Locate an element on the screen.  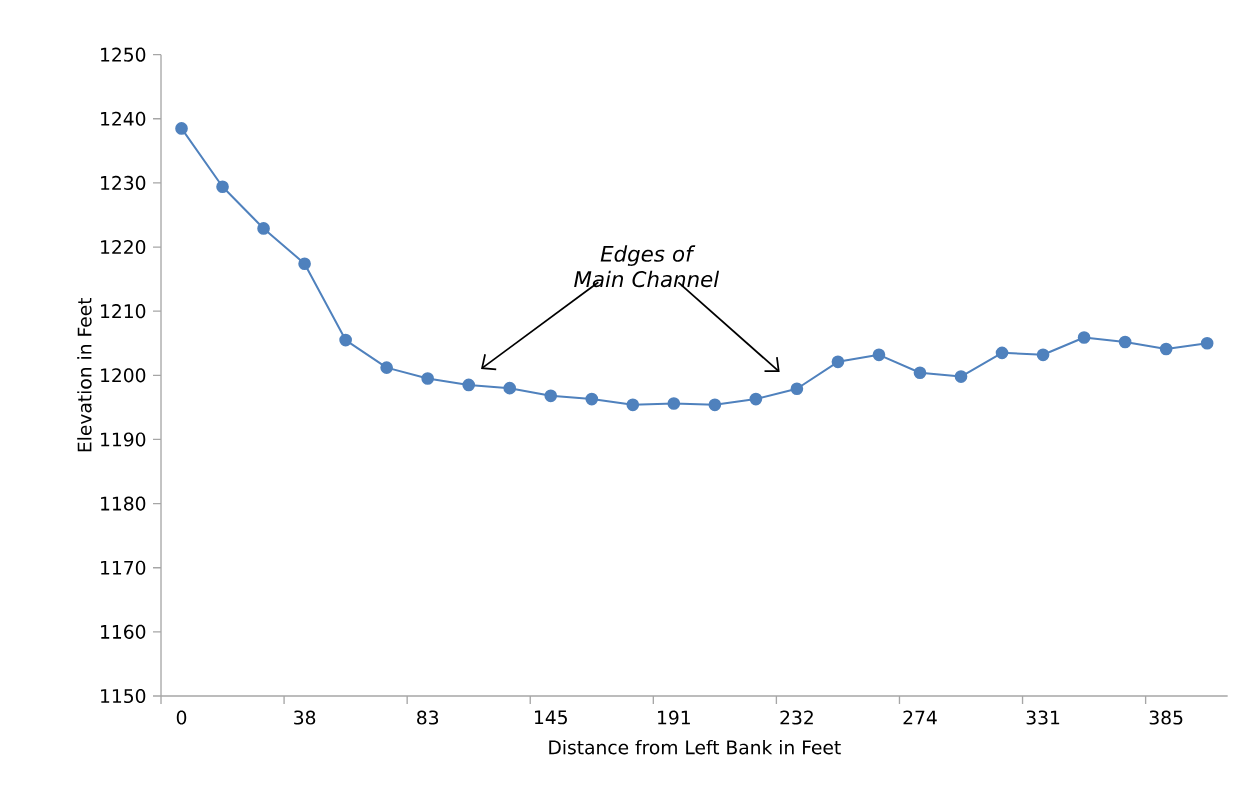
y-axis-title: Elevation in Feet is located at coordinates (84, 374).